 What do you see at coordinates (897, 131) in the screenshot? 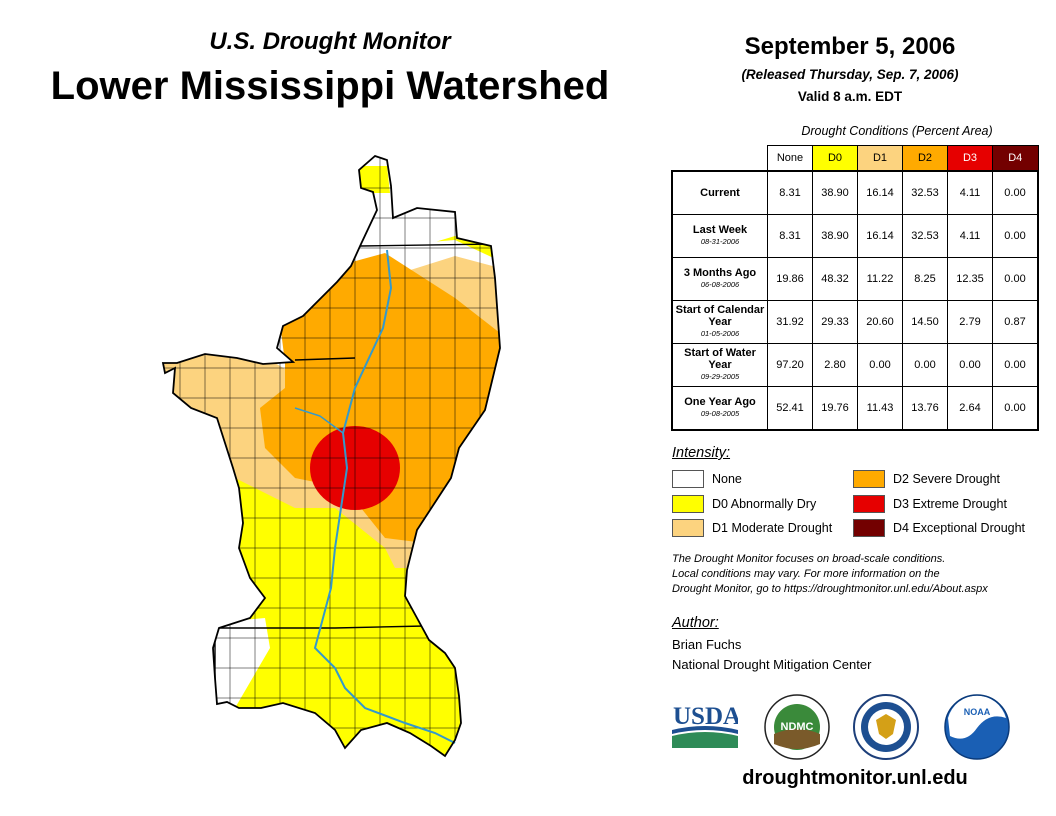
I see `table-caption: Drought Conditions (Percent Area)` at bounding box center [897, 131].